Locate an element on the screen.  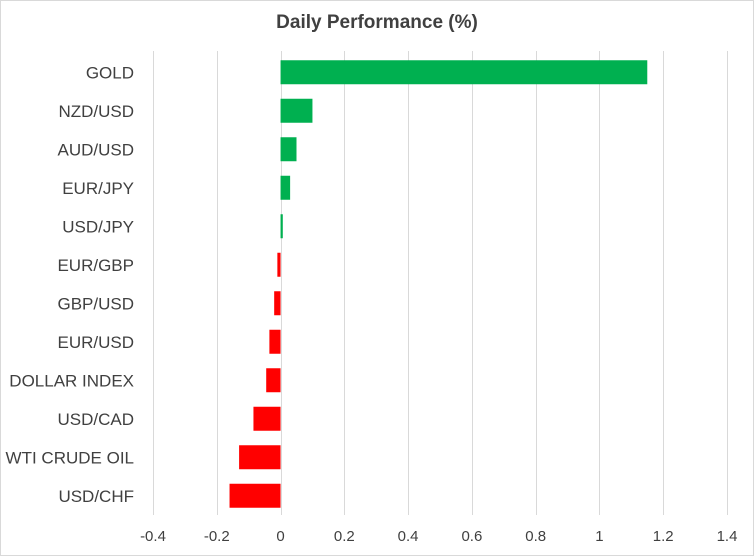
category-label: DOLLAR INDEX is located at coordinates (71, 380).